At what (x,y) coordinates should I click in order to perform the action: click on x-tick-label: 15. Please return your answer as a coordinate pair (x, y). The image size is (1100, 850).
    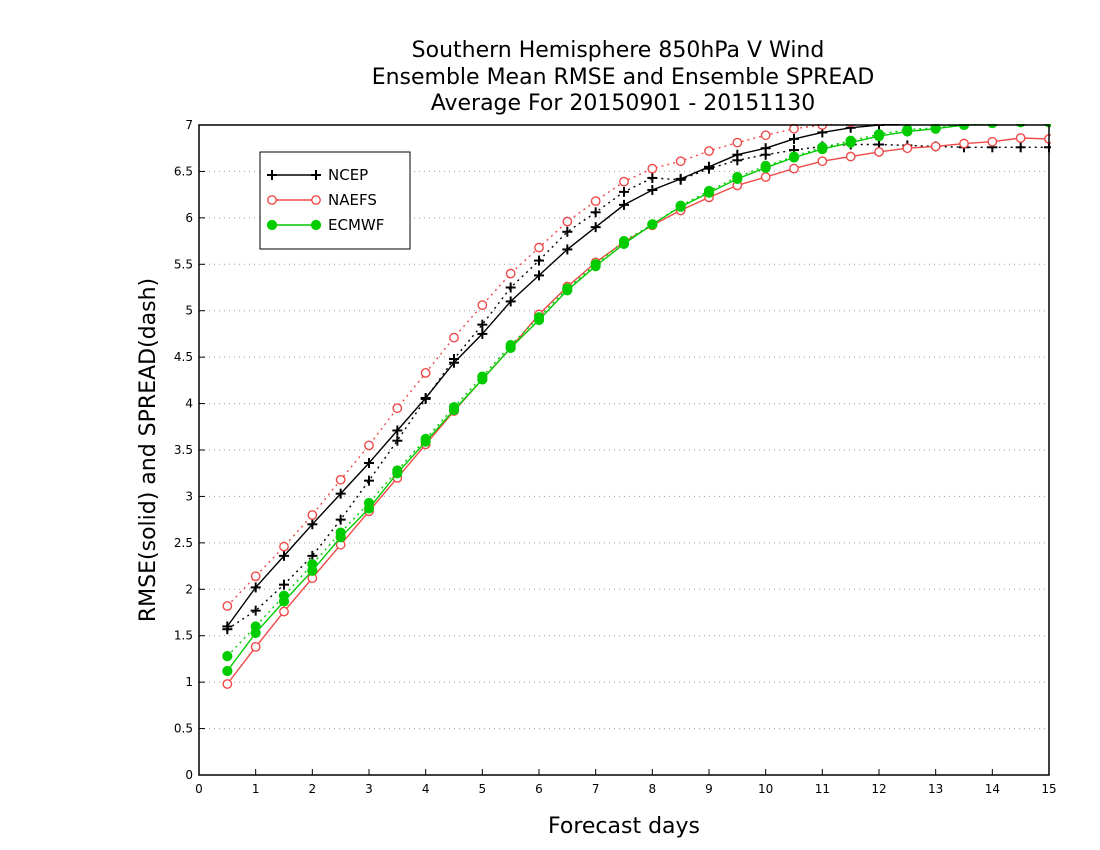
    Looking at the image, I should click on (1048, 789).